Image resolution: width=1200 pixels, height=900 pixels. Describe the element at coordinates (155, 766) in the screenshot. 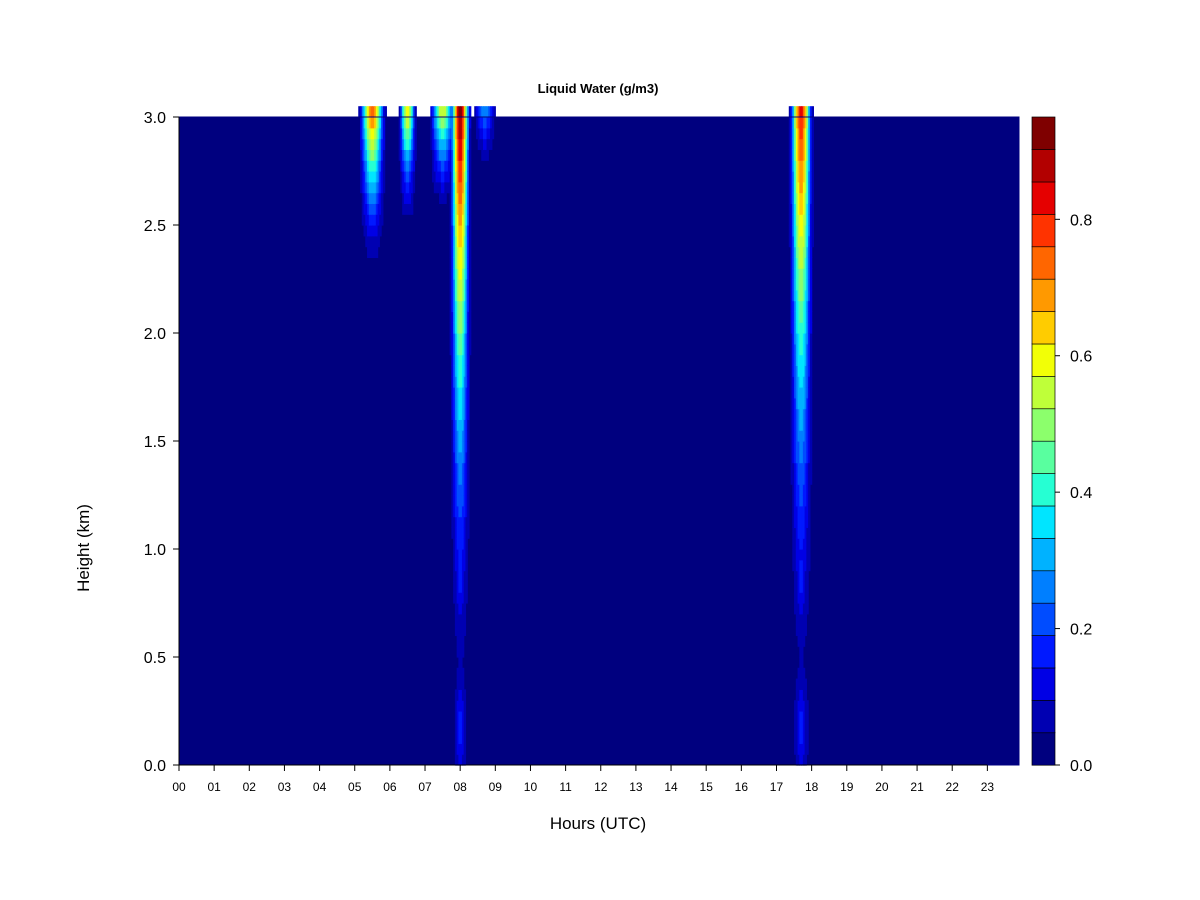

I see `y-tick-label: 0.0` at that location.